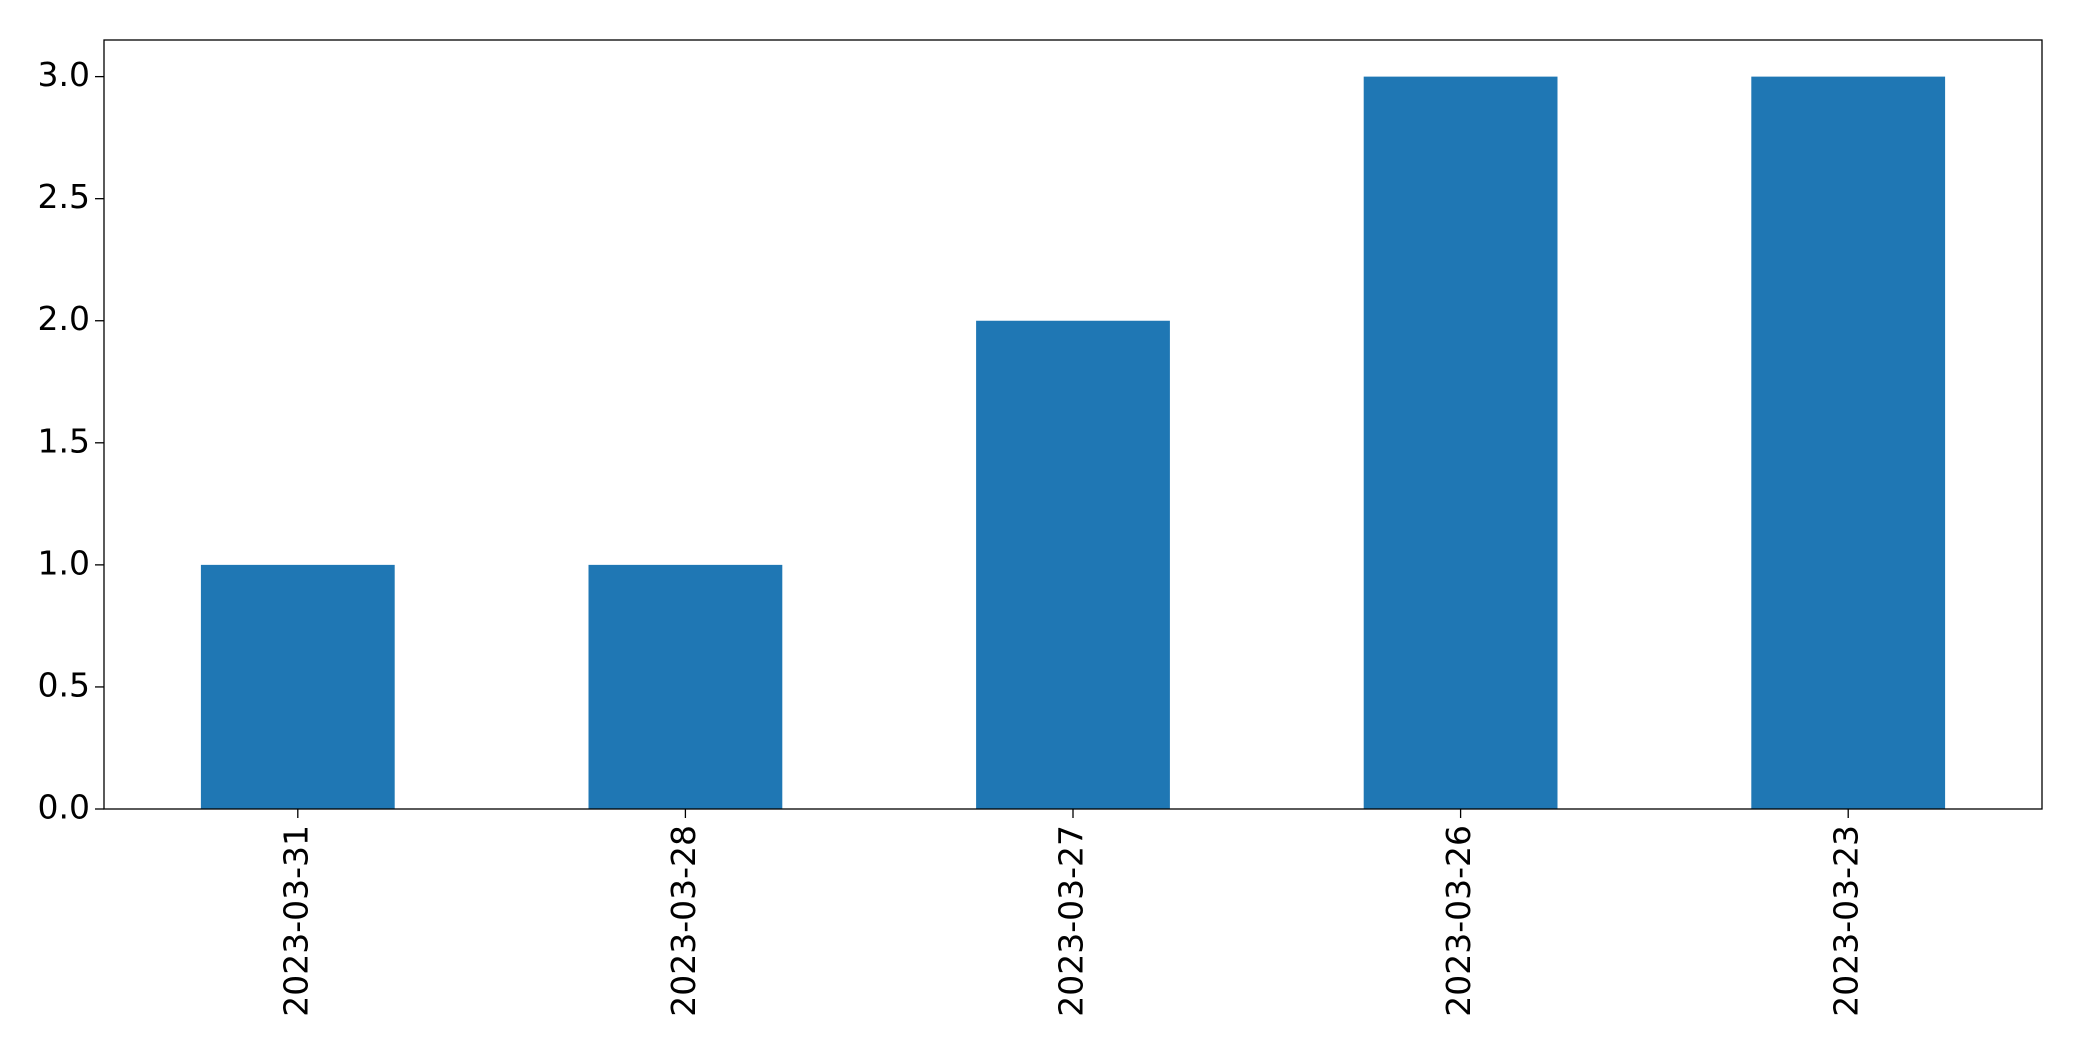  I want to click on y-tick-label: 0.5, so click(64, 684).